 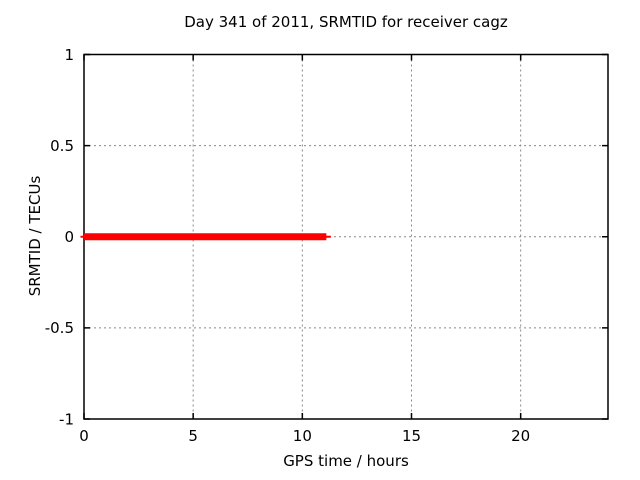 I want to click on x-axis-label: GPS time / hours, so click(x=346, y=461).